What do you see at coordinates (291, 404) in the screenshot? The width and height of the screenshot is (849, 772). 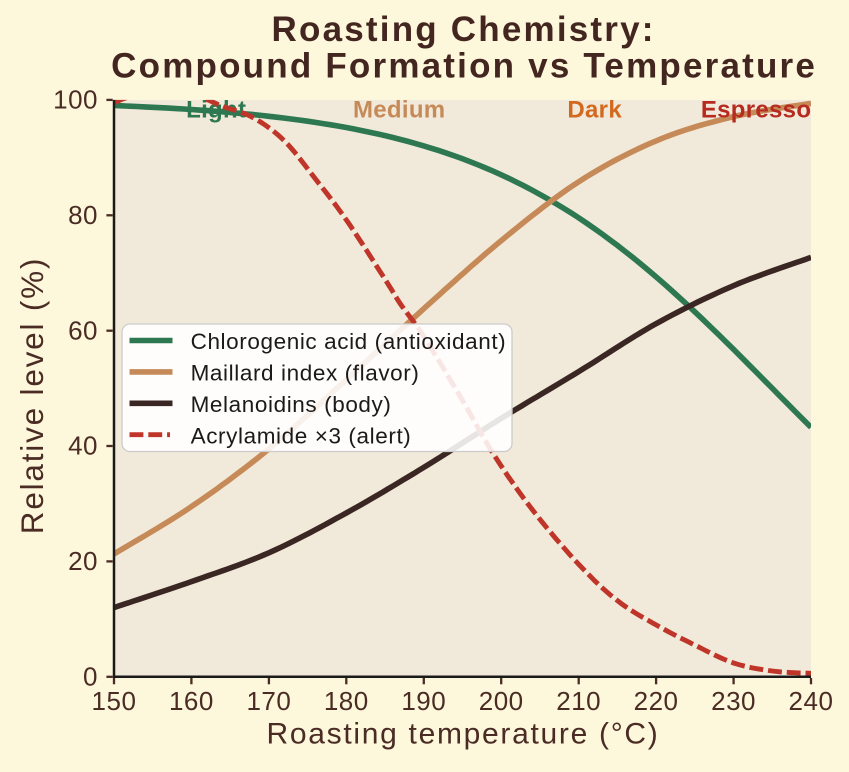 I see `svg-text: Melanoidins (body)` at bounding box center [291, 404].